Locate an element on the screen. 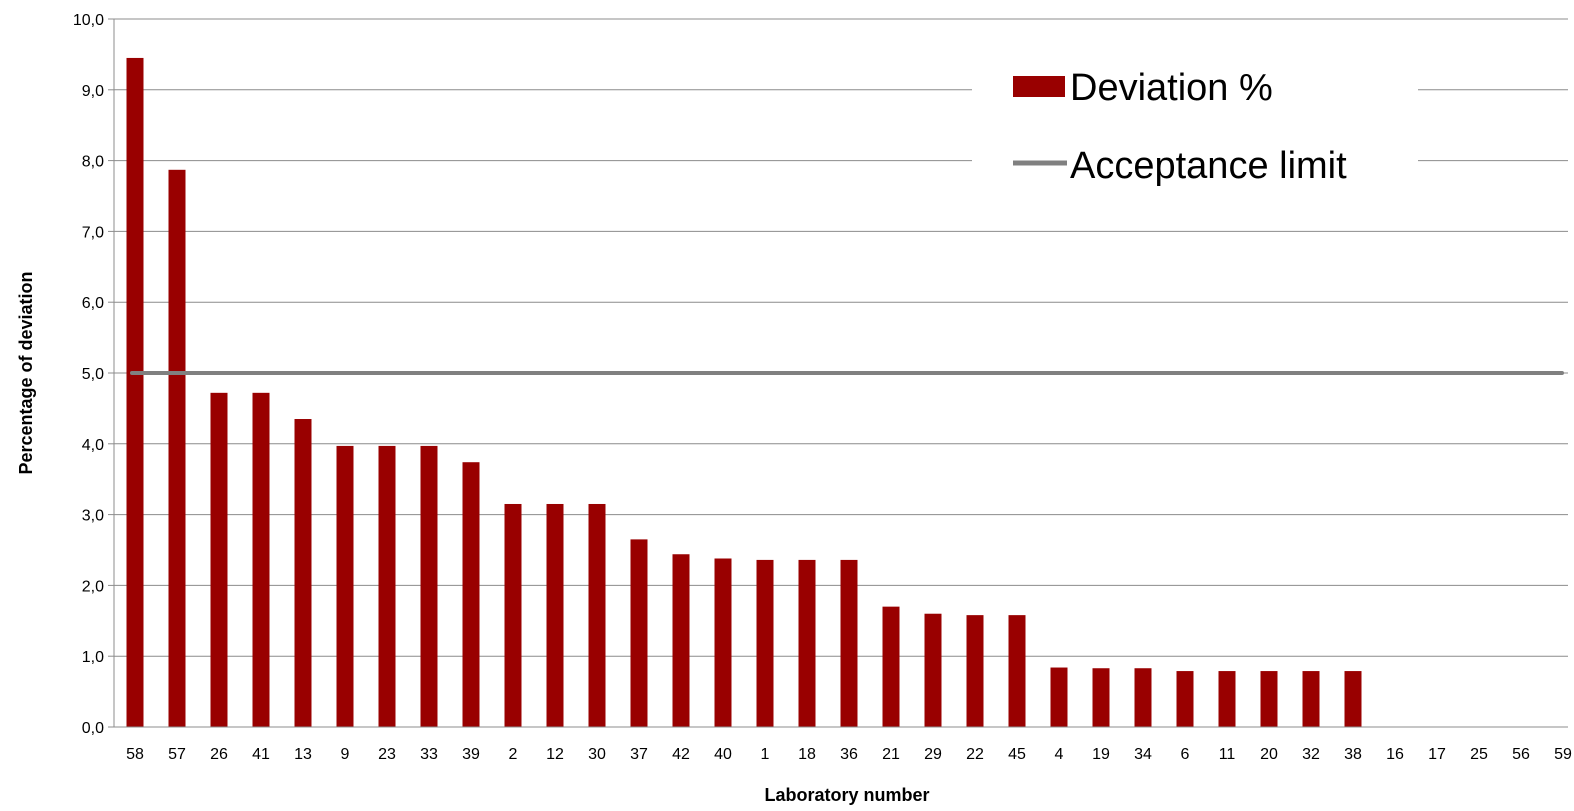 The height and width of the screenshot is (811, 1574). x-tick-label: 59 is located at coordinates (1563, 754).